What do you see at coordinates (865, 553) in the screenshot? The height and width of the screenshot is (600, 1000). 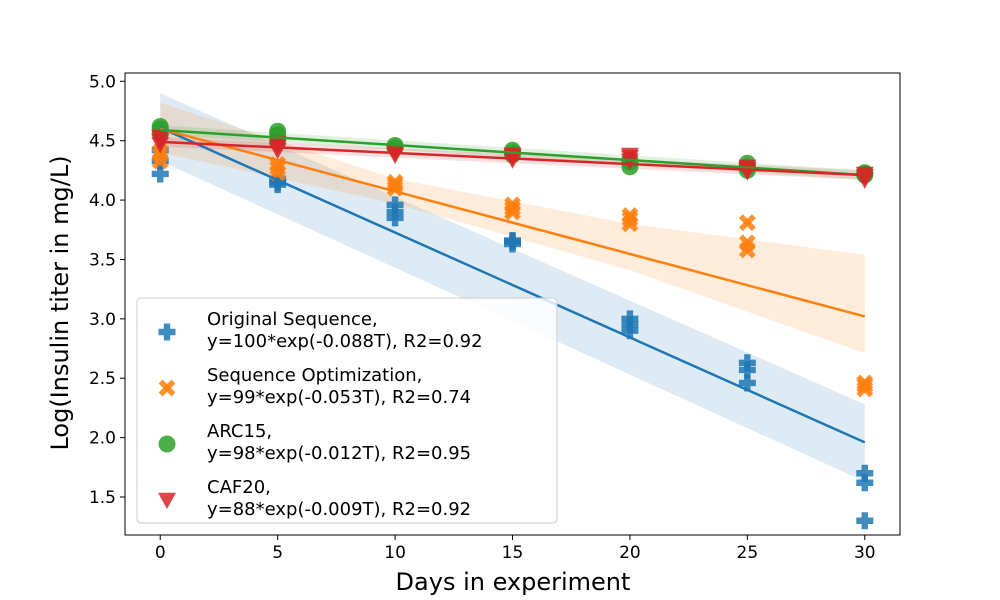 I see `x-tick-label-6: 30` at bounding box center [865, 553].